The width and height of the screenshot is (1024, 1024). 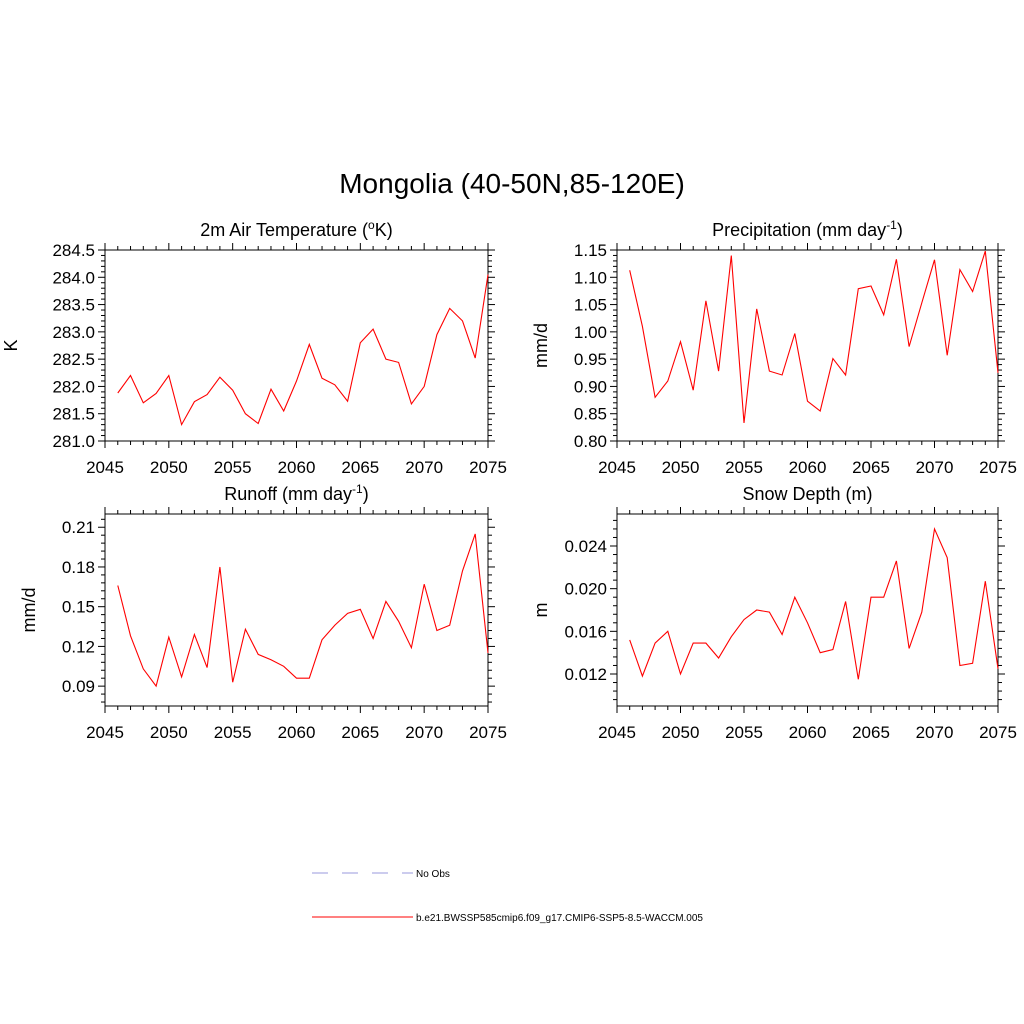 What do you see at coordinates (73, 359) in the screenshot?
I see `y-tick-label: 282.5` at bounding box center [73, 359].